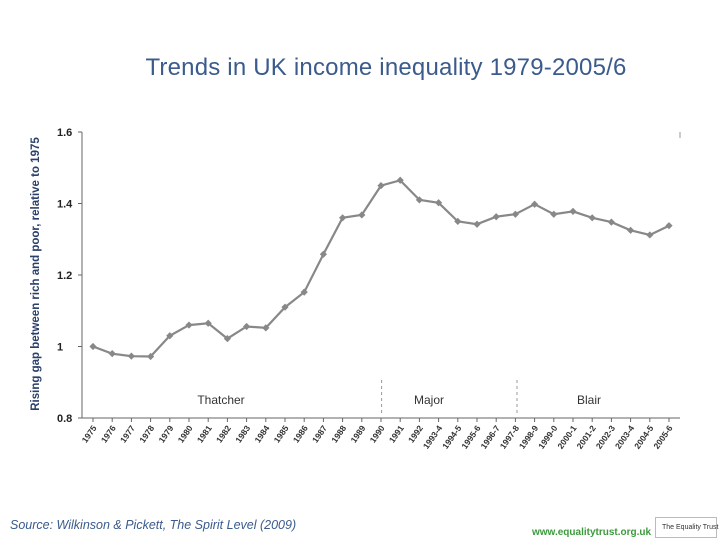  Describe the element at coordinates (65, 205) in the screenshot. I see `y-tick-label: 1.4` at that location.